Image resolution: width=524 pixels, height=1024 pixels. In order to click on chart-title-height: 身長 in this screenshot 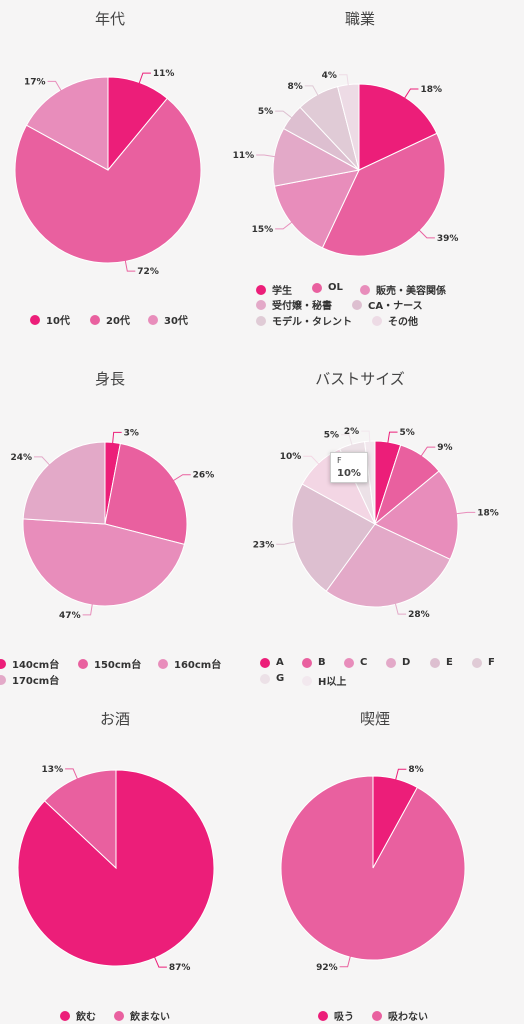, I will do `click(109, 379)`.